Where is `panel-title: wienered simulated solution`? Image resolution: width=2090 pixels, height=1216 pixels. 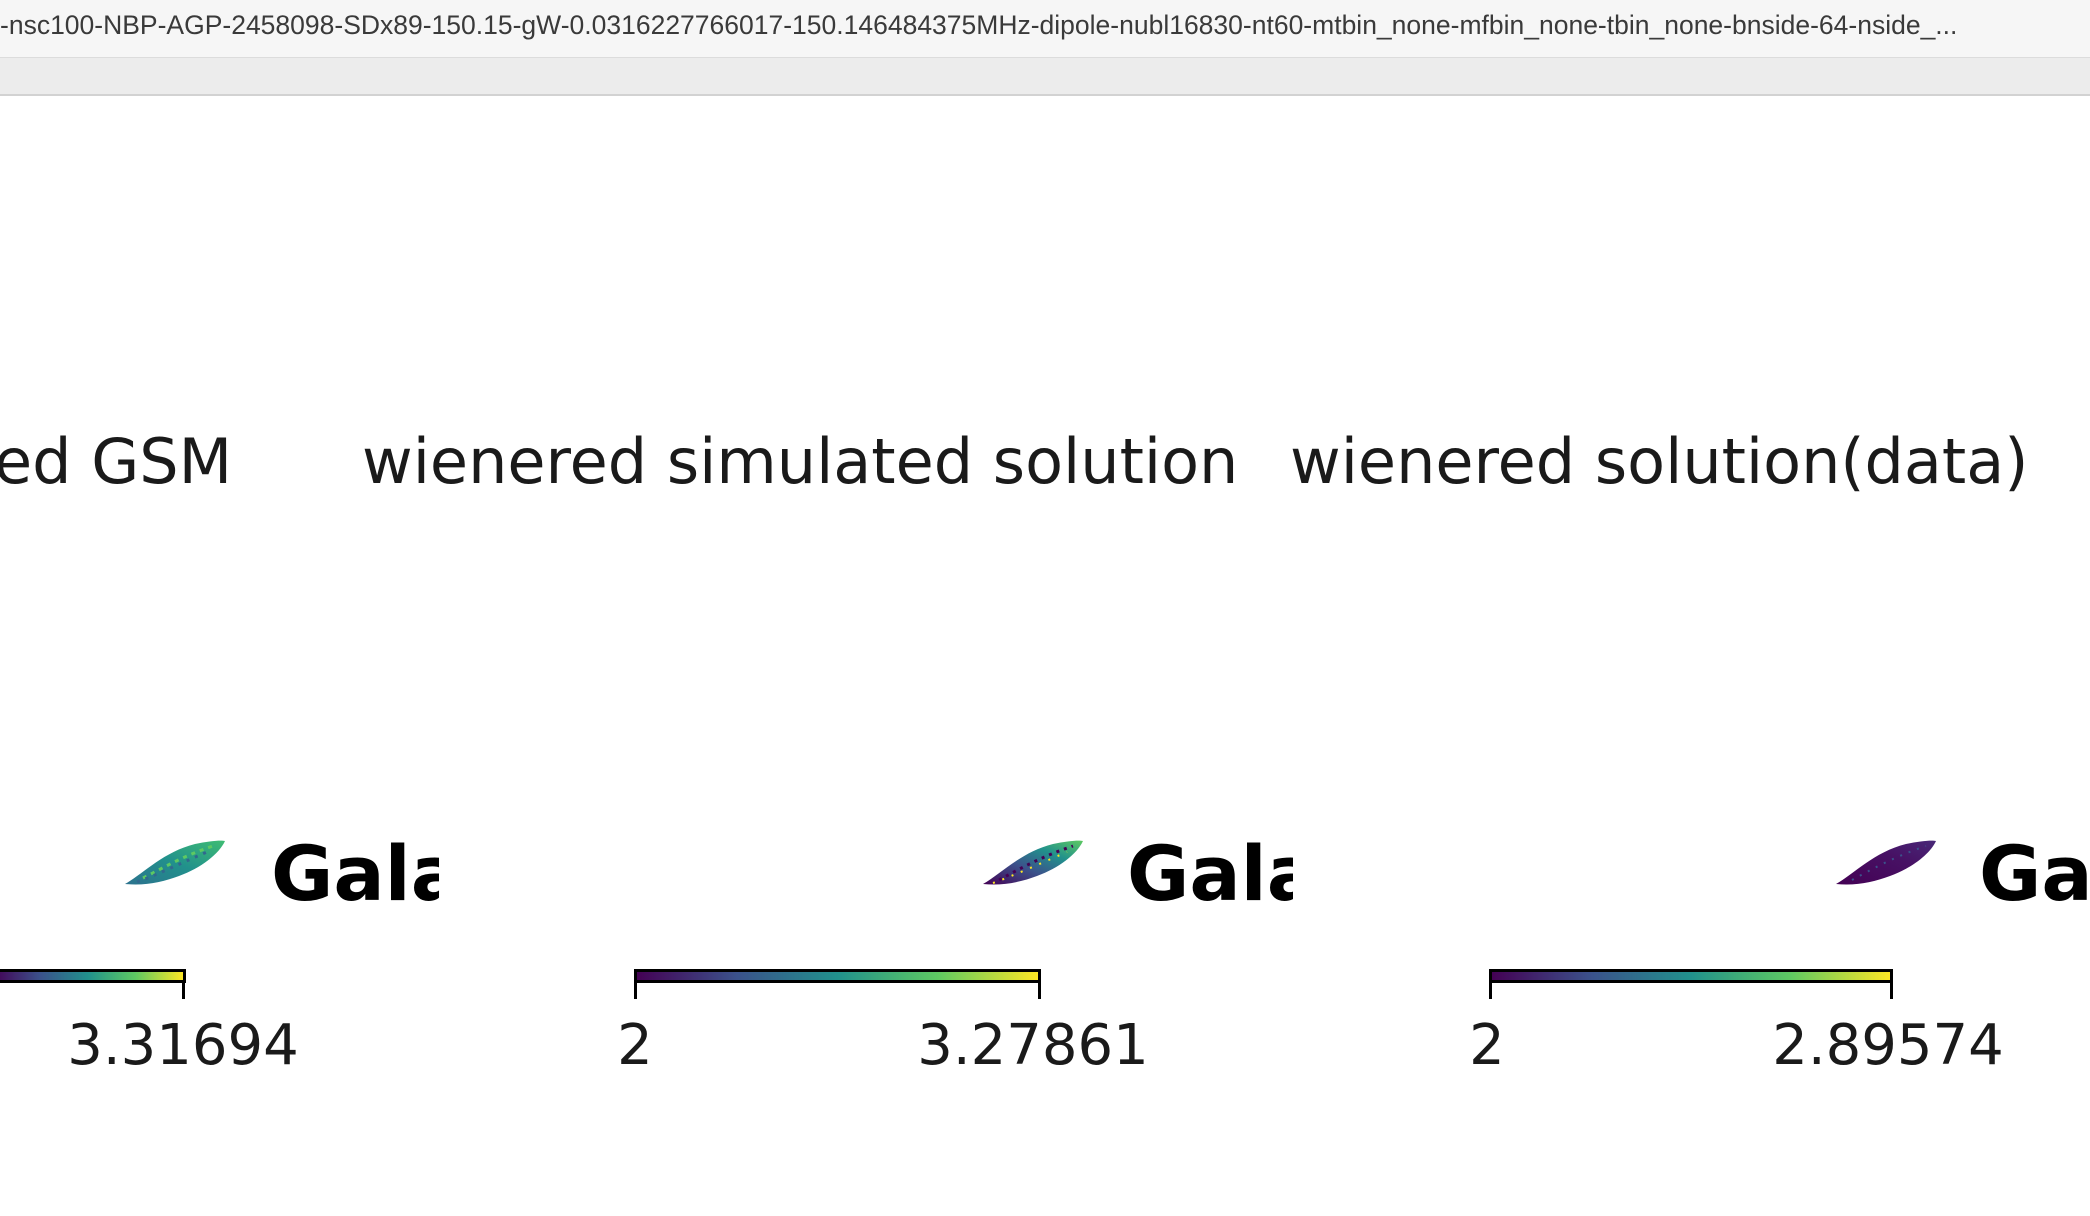 panel-title: wienered simulated solution is located at coordinates (800, 461).